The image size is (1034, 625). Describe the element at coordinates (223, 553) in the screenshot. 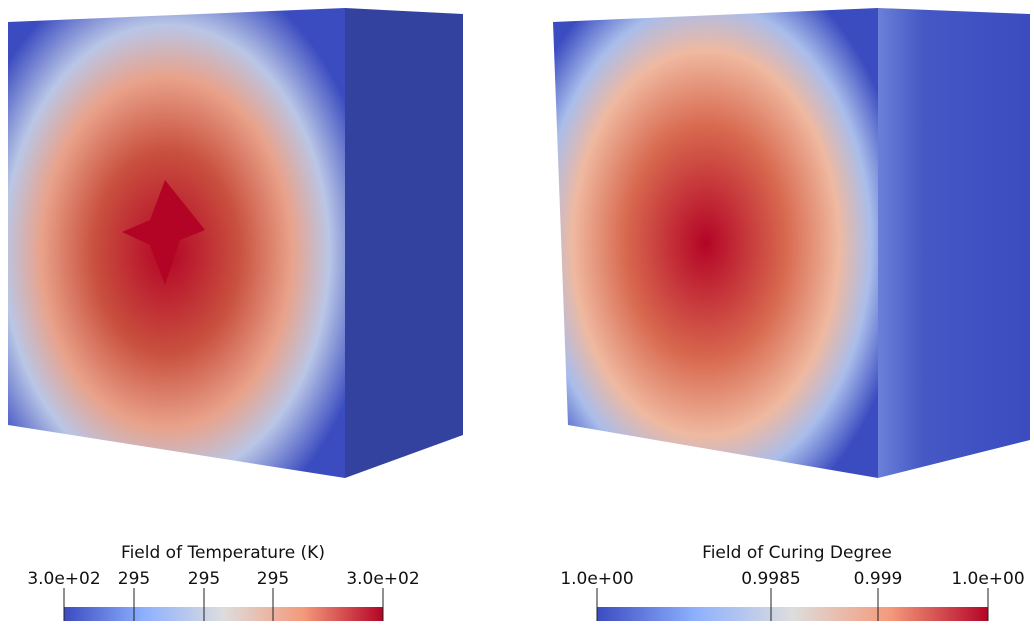

I see `colorbar-title: Field of Temperature (K)` at that location.